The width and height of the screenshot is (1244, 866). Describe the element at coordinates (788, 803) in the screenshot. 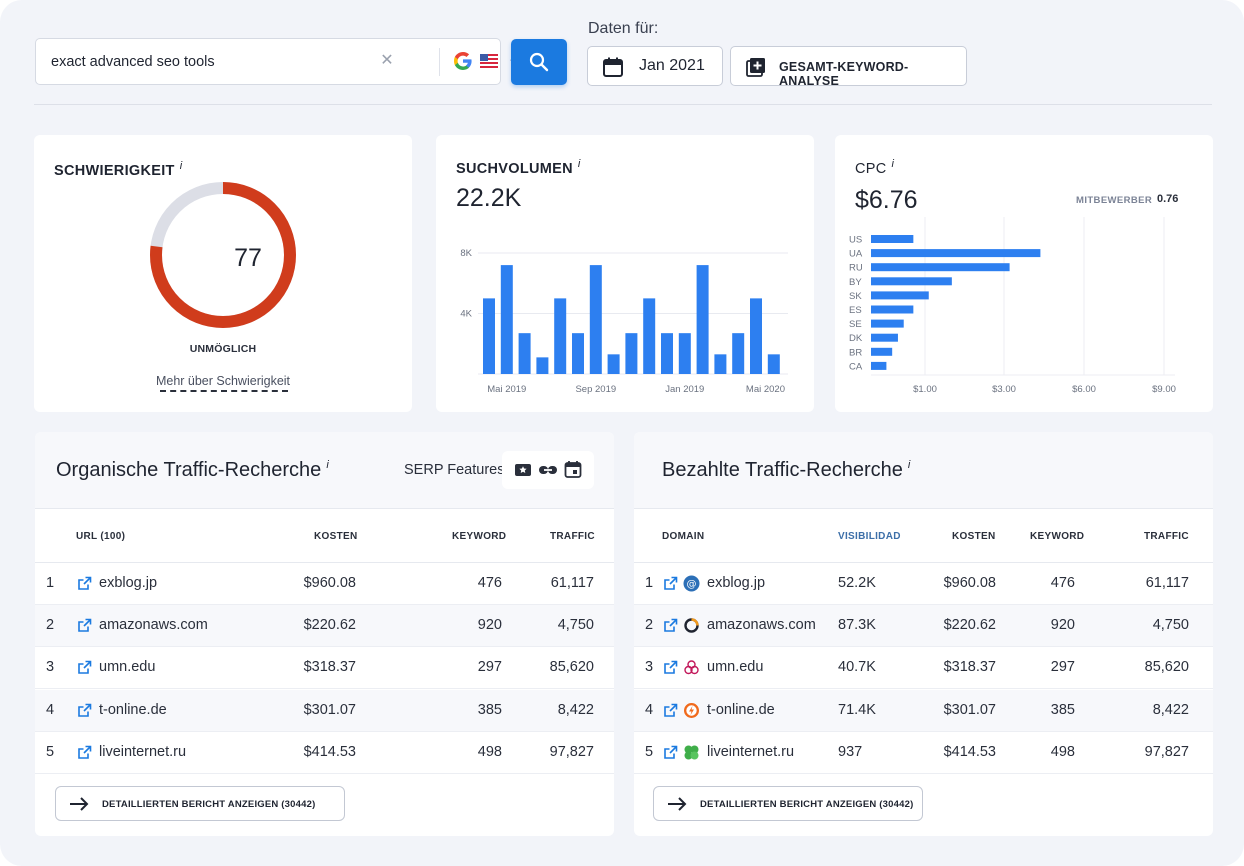

I see `paid-report-button: DETAILLIERTEN BERICHT ANZEIGEN (30442)` at that location.